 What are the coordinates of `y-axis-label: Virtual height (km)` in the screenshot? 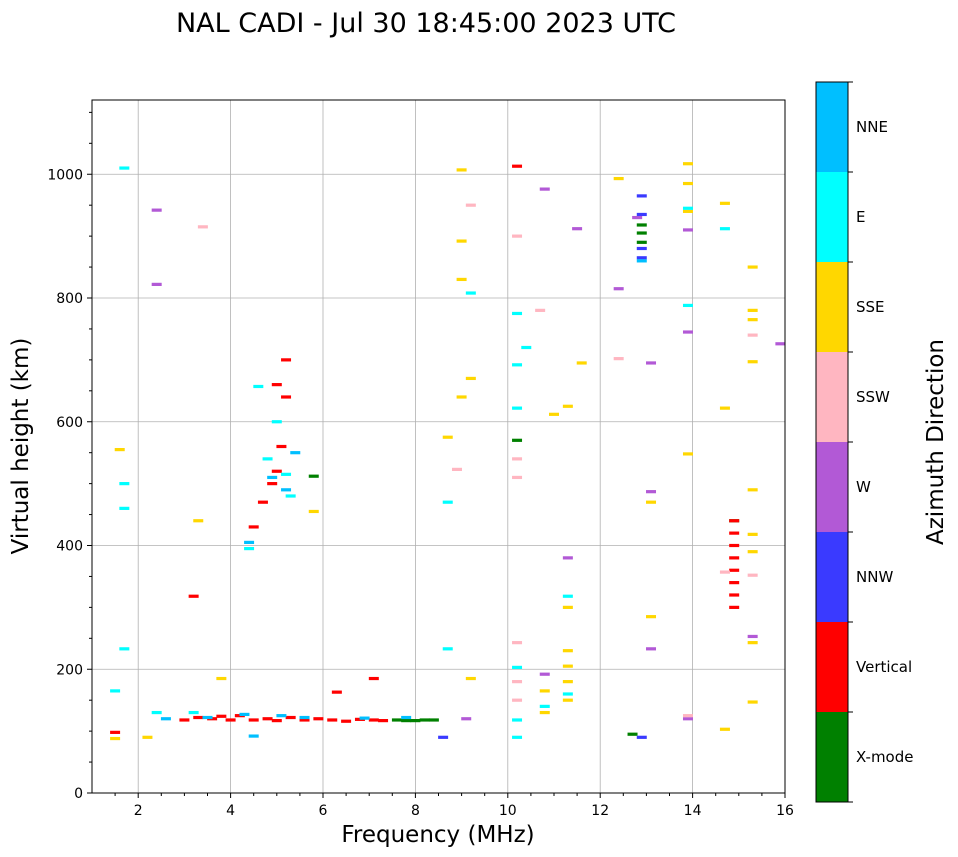 It's located at (21, 446).